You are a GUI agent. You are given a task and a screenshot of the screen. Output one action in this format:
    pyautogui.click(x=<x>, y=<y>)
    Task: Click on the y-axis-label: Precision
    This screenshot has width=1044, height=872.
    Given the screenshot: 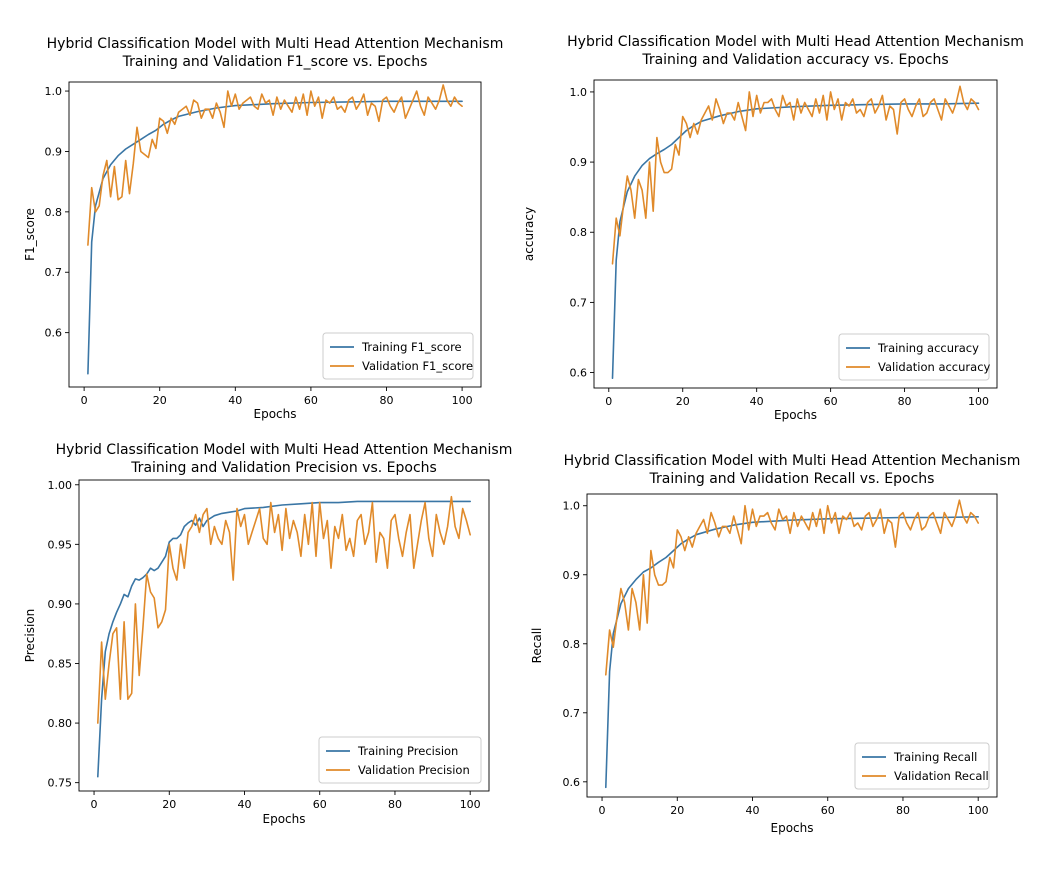 What is the action you would take?
    pyautogui.click(x=30, y=636)
    